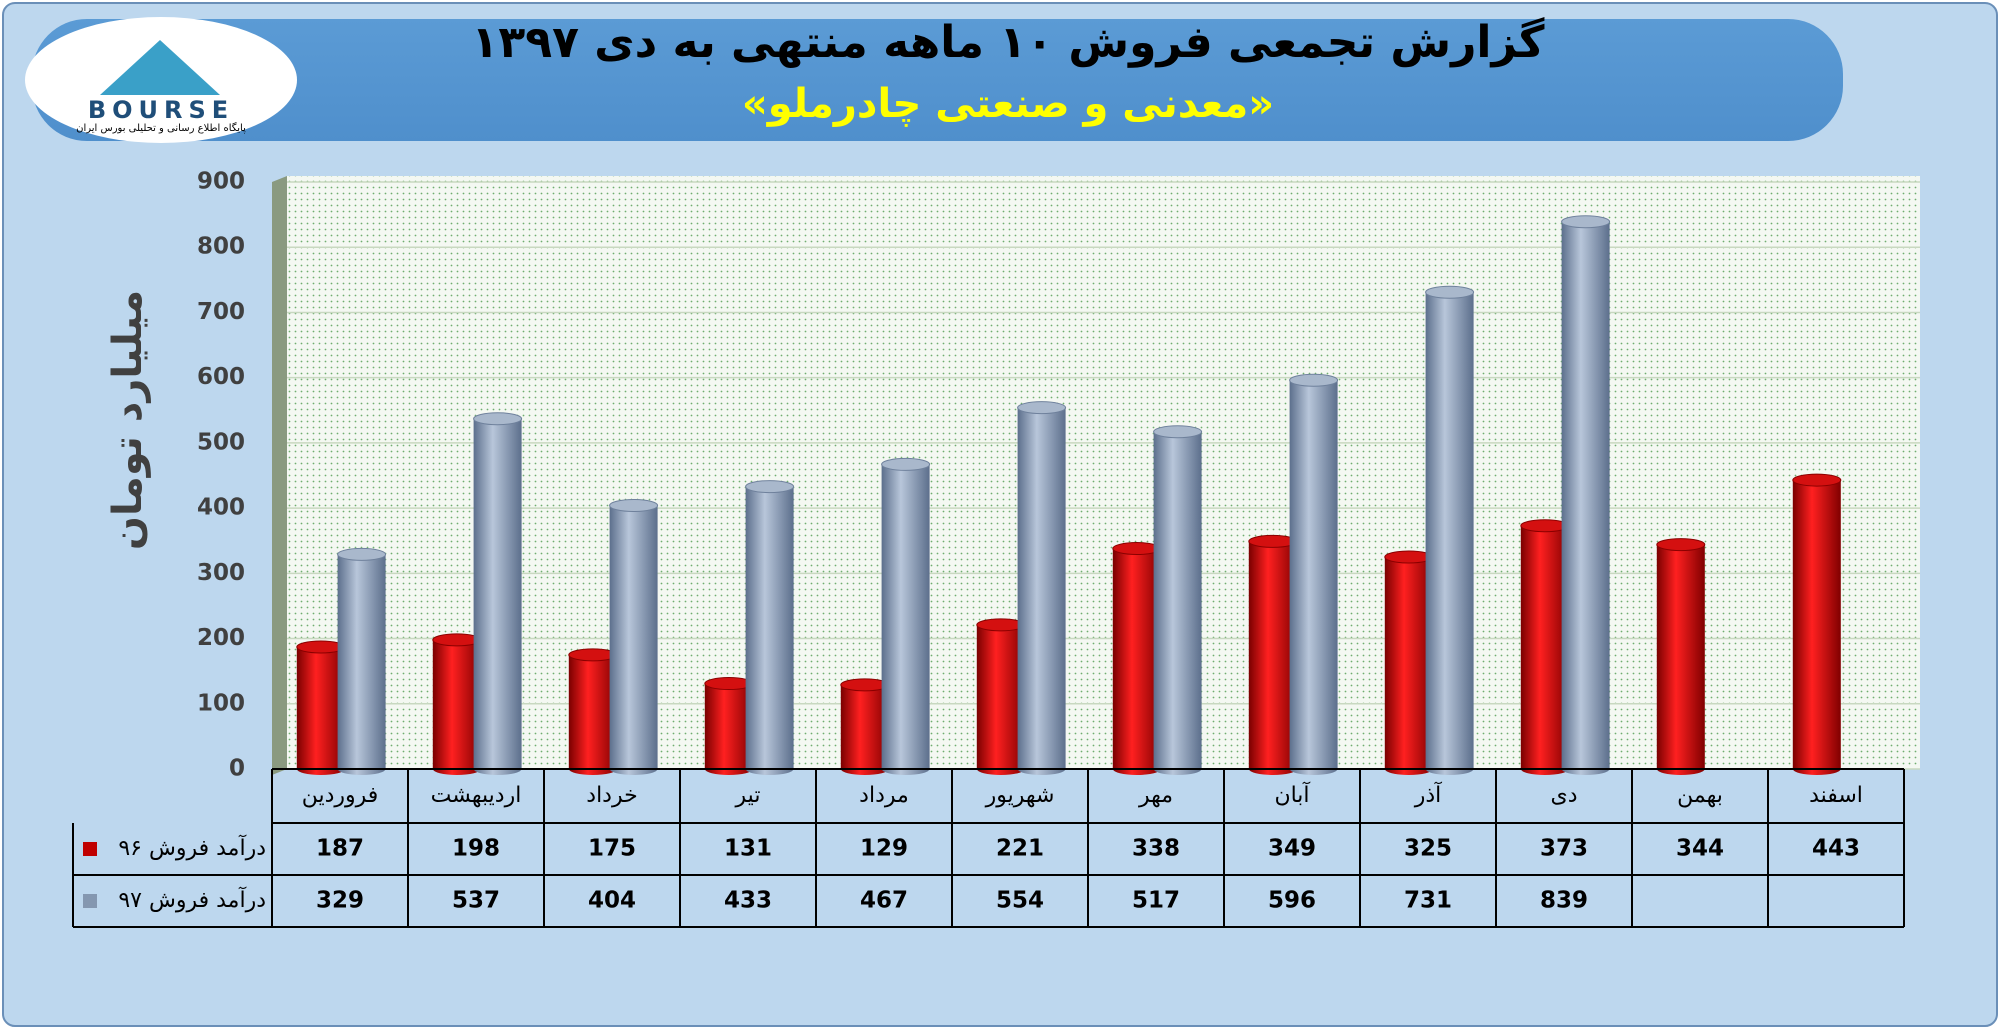  I want to click on table-value: 329, so click(340, 901).